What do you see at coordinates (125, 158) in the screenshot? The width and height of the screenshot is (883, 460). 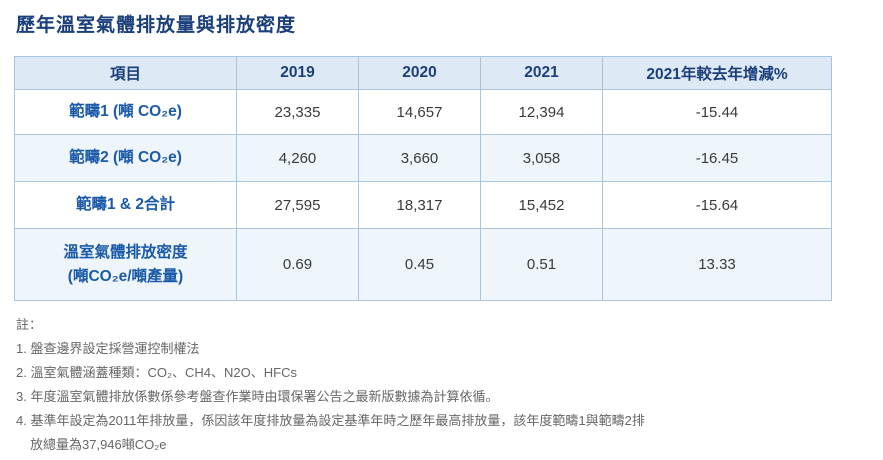 I see `row-label: 範疇2 (噸 CO₂e)` at bounding box center [125, 158].